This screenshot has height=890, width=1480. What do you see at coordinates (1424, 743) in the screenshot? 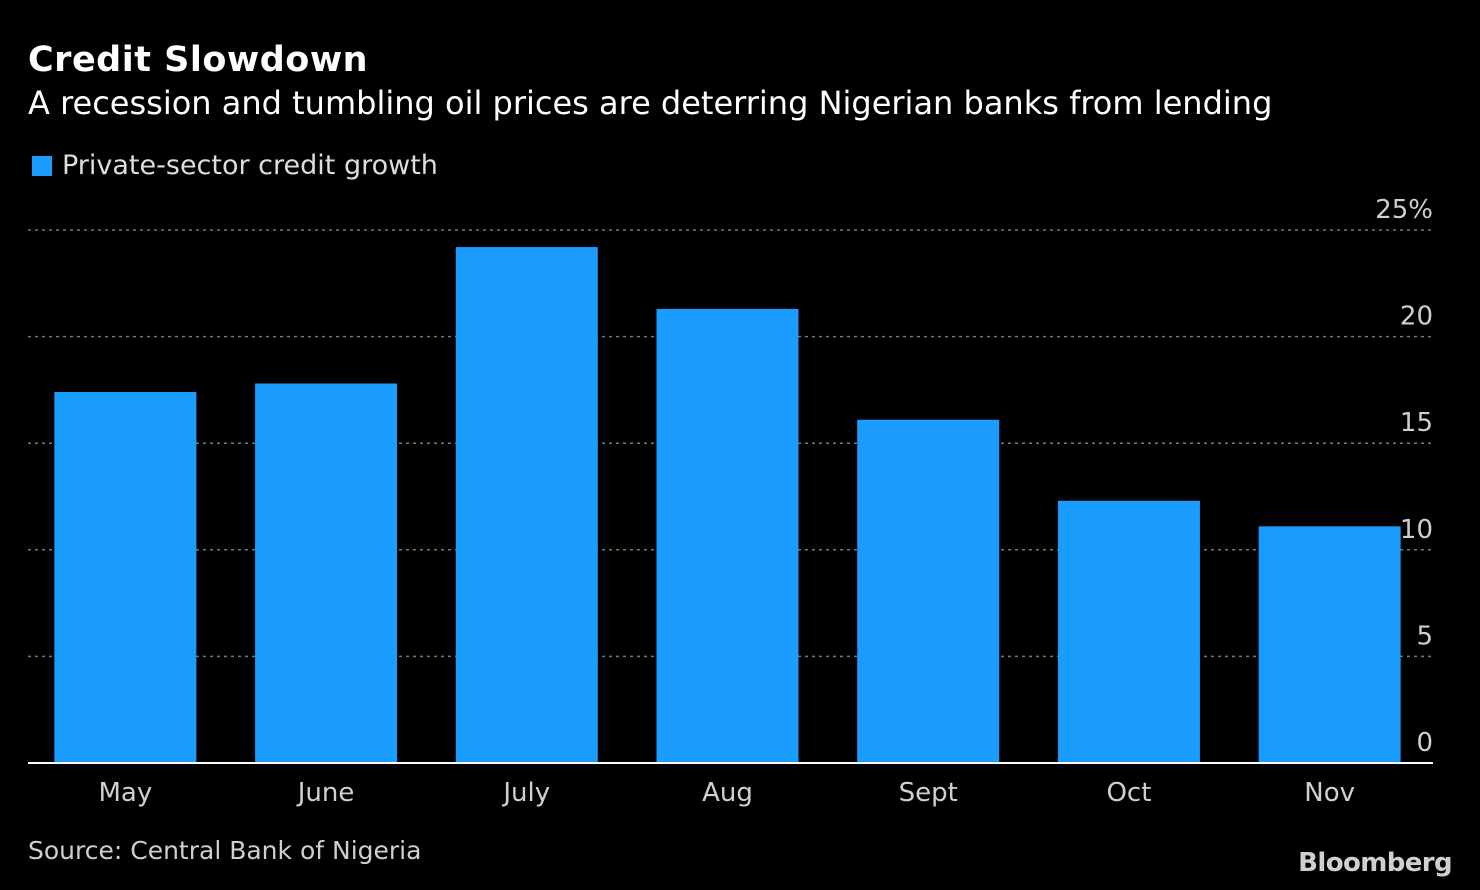
I see `y-tick-label-0: 0` at bounding box center [1424, 743].